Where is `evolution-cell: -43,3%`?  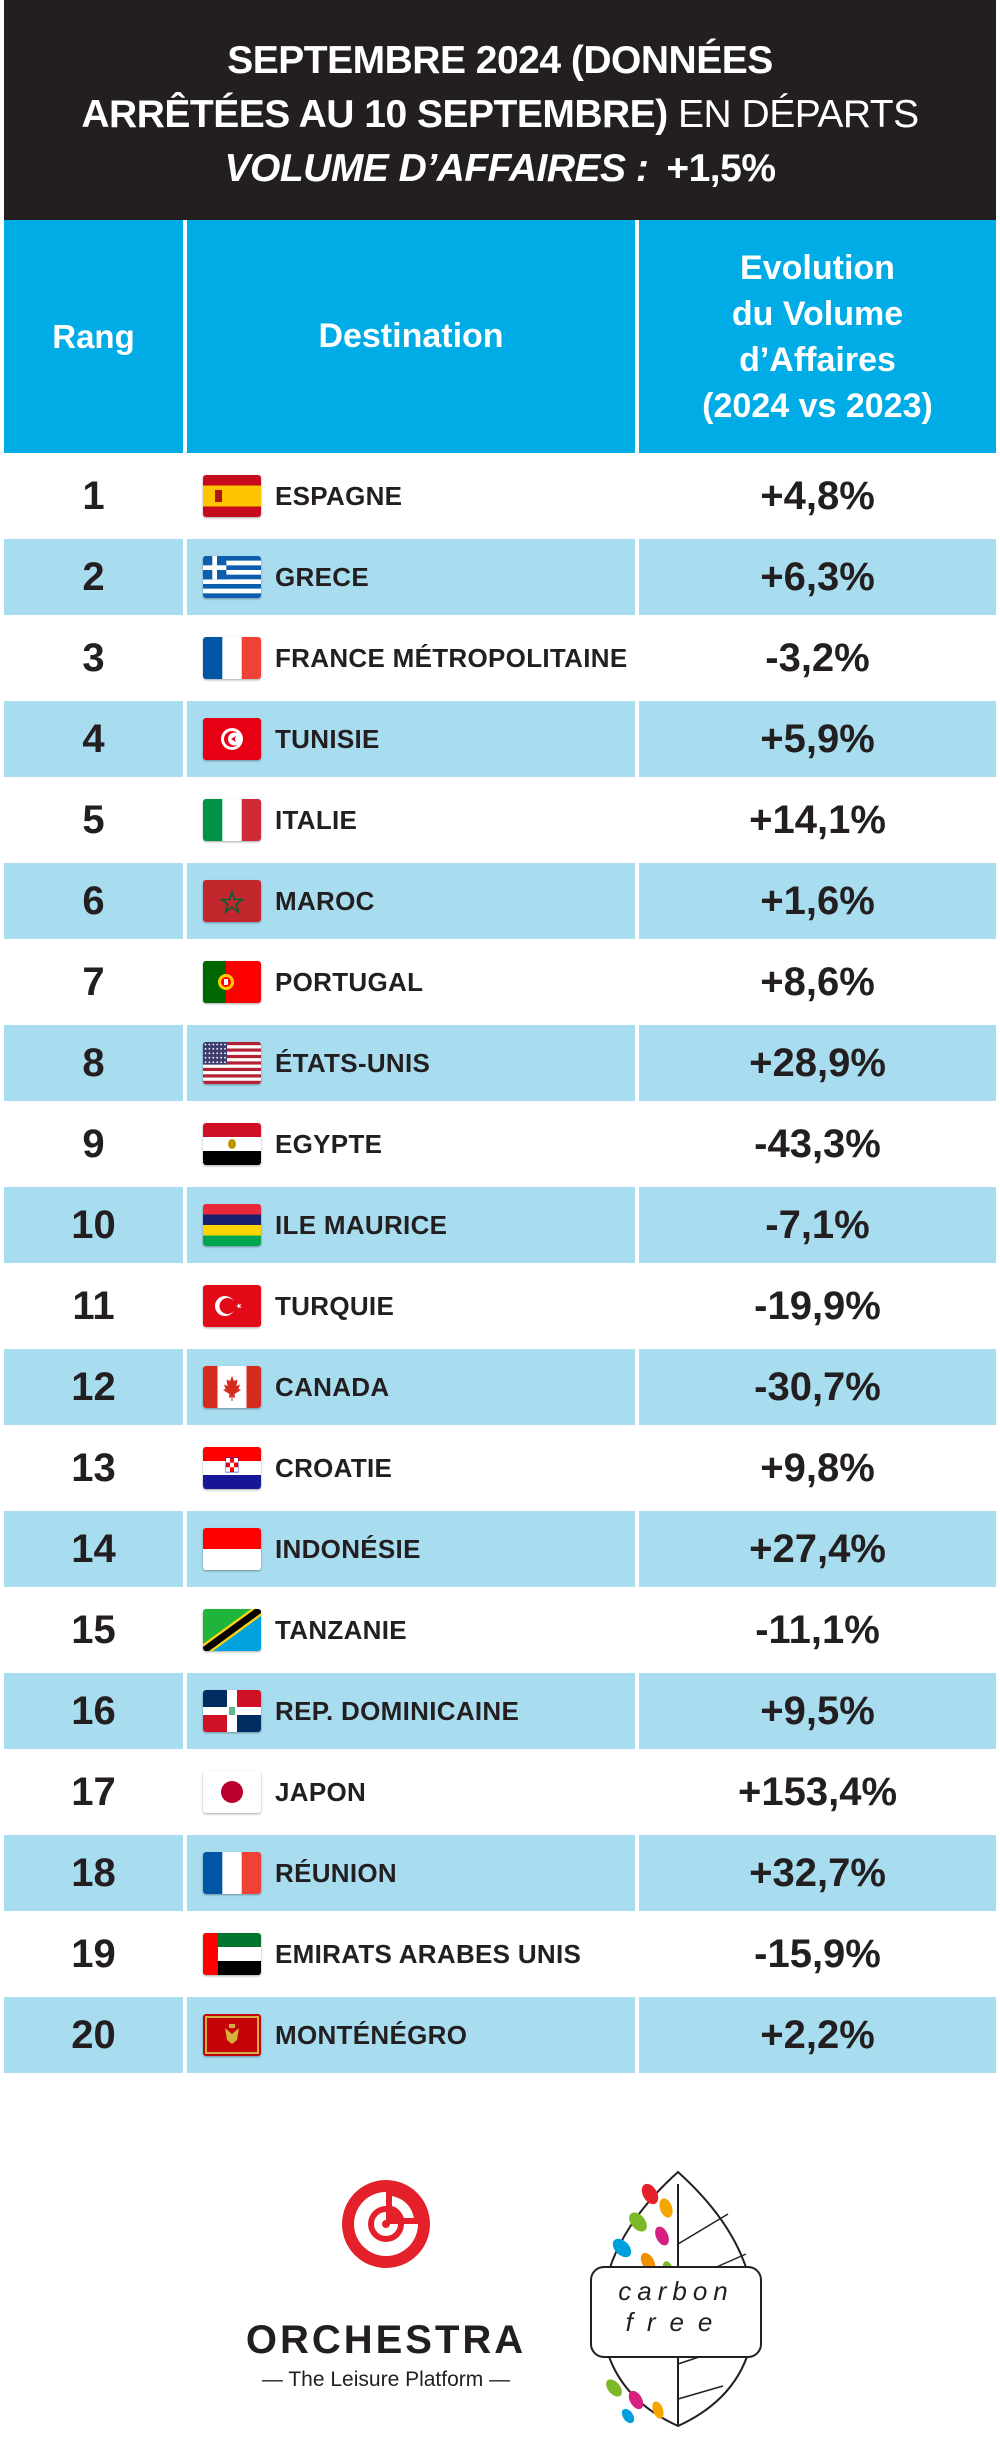 evolution-cell: -43,3% is located at coordinates (817, 1143).